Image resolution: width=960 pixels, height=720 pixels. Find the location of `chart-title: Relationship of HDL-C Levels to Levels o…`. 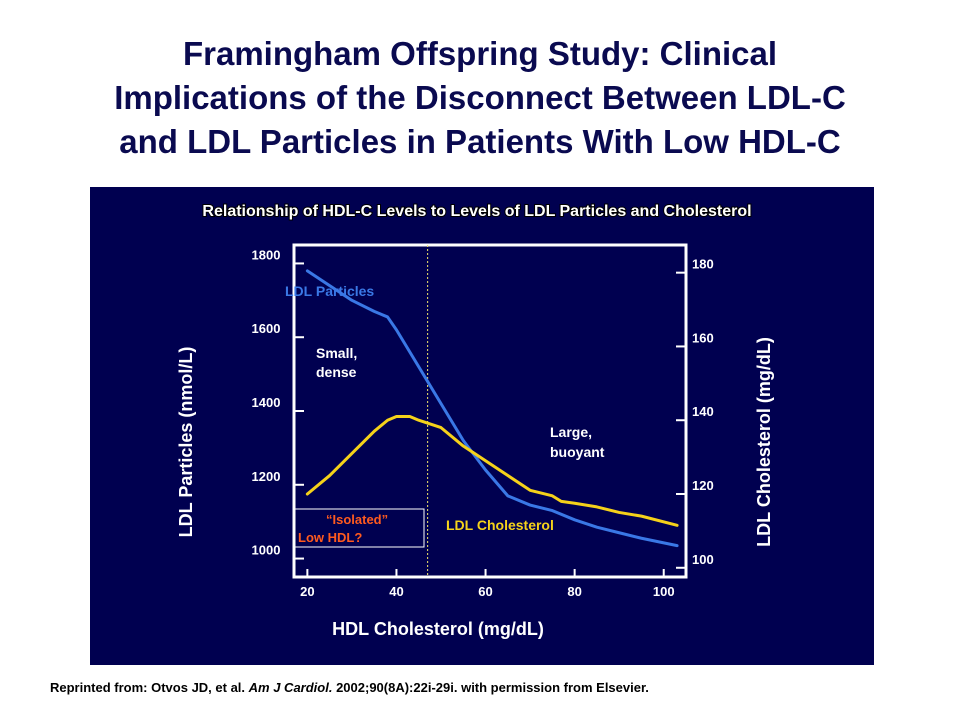

chart-title: Relationship of HDL-C Levels to Levels o… is located at coordinates (476, 211).